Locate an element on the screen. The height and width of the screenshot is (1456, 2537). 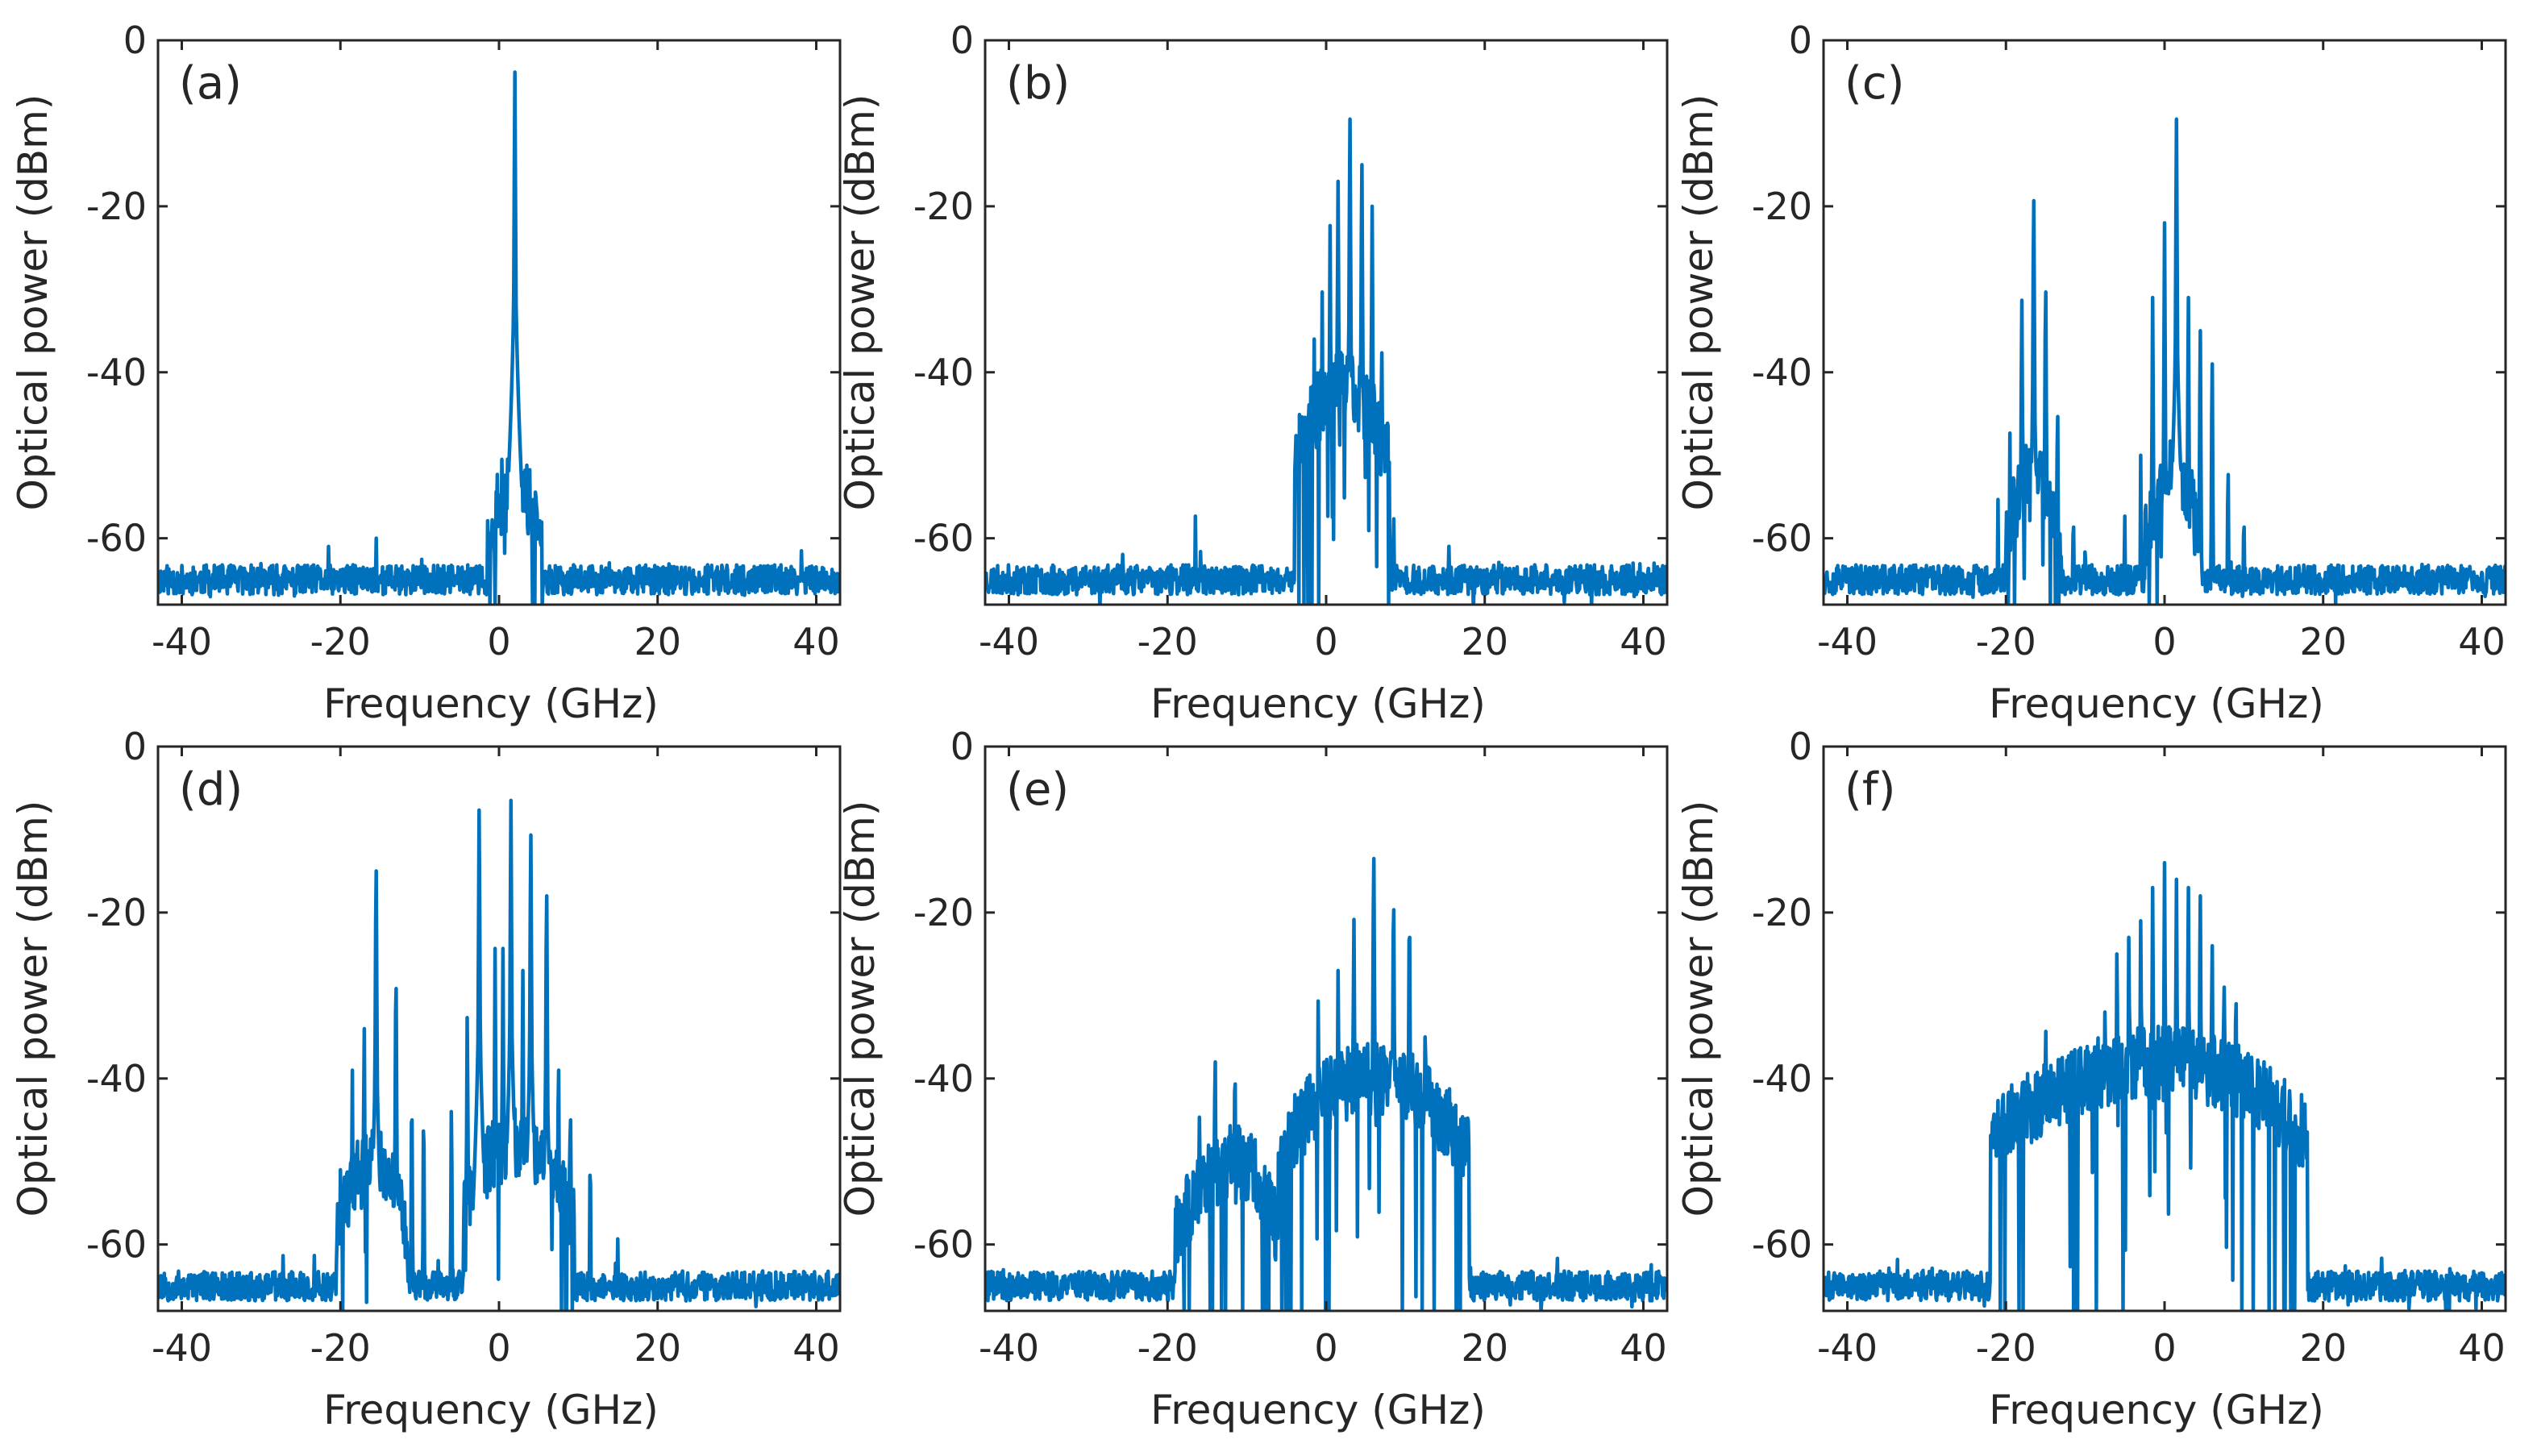
panel-label: (e) is located at coordinates (1037, 789).